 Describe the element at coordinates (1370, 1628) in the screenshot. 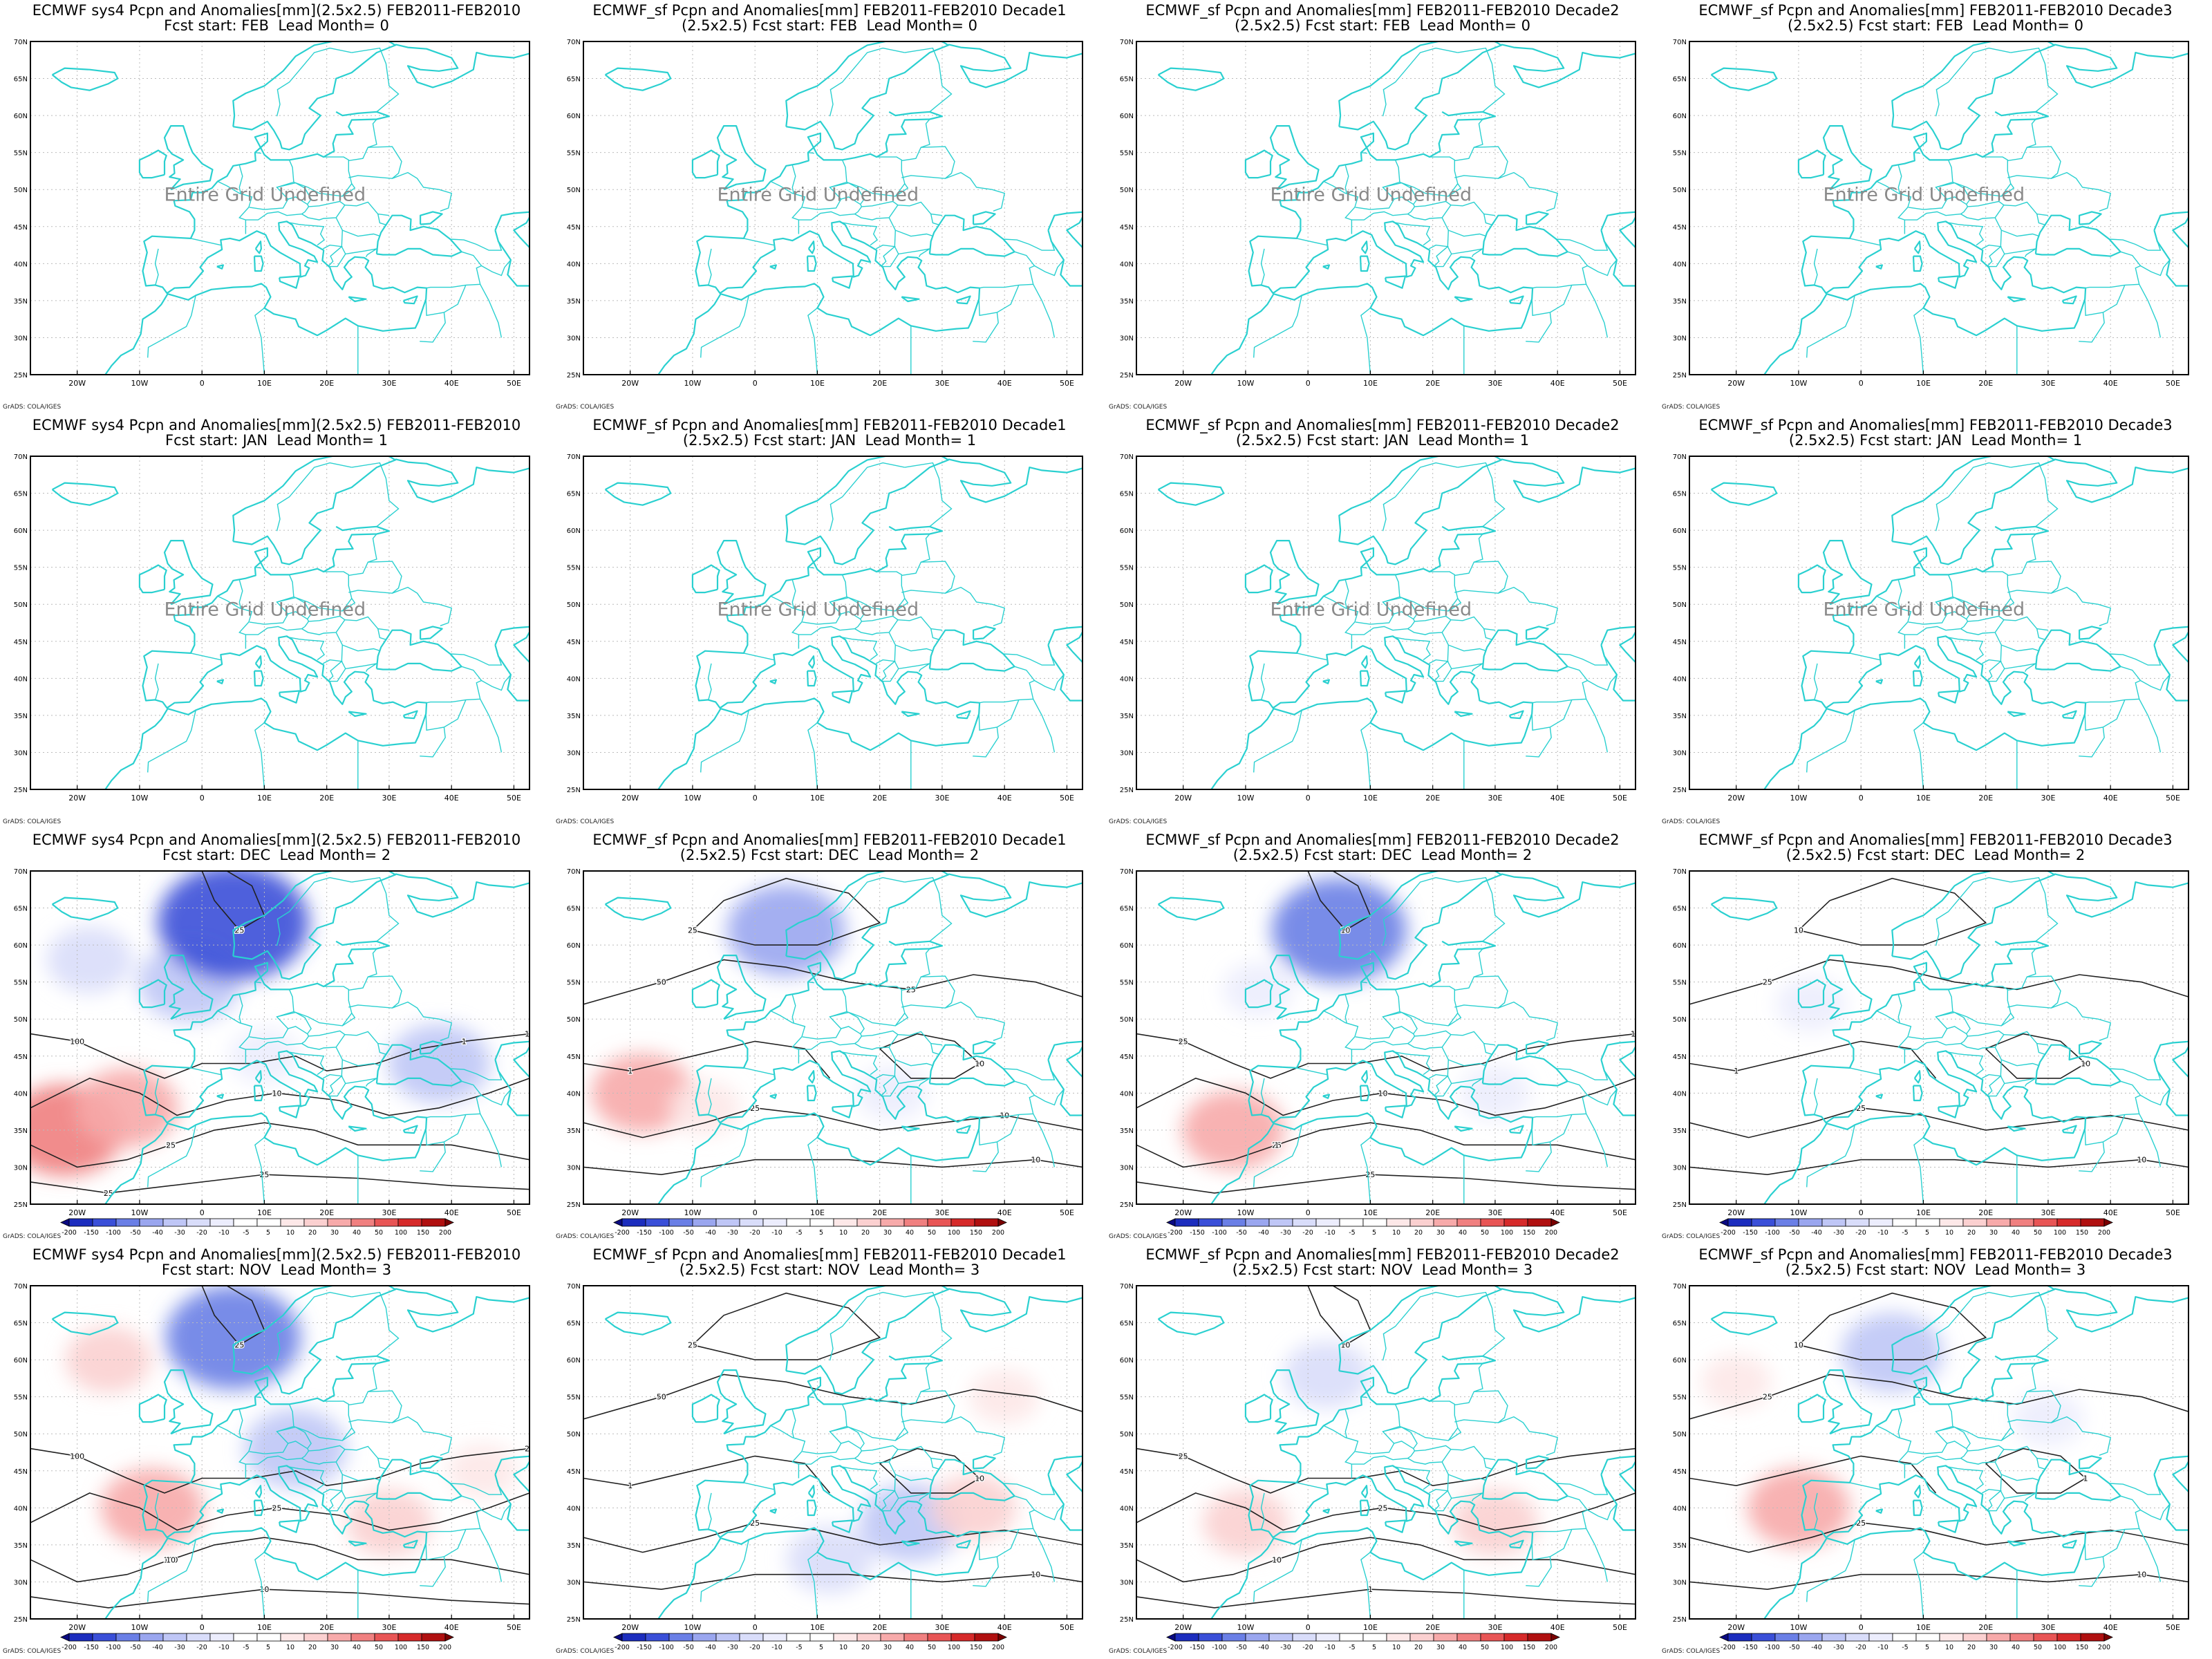

I see `longitude-label: 10E` at that location.